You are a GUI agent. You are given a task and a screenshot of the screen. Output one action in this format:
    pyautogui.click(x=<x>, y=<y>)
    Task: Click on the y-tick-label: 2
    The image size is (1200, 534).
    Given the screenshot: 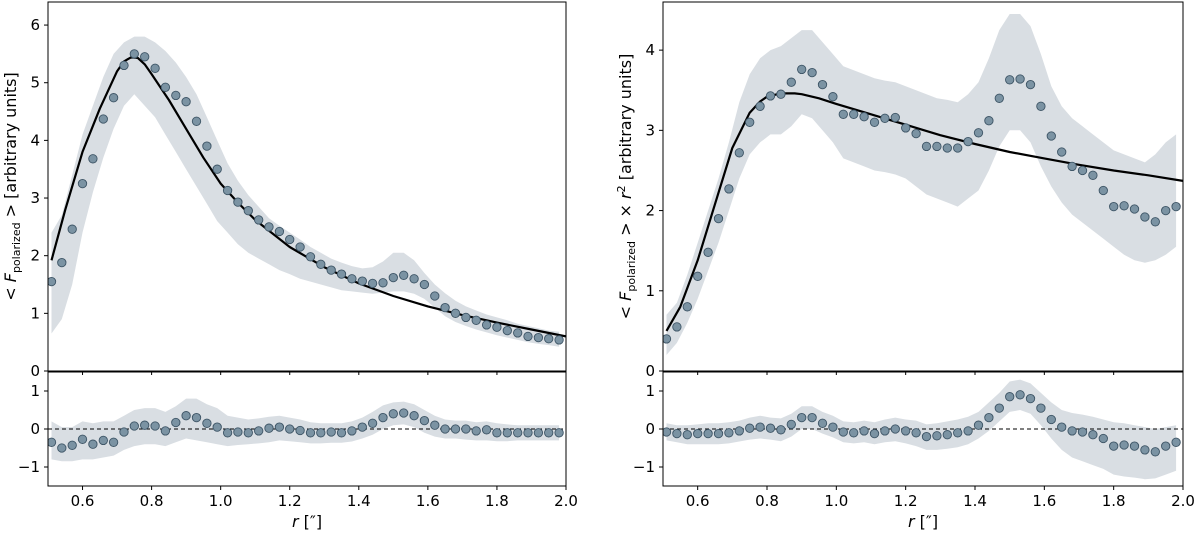 What is the action you would take?
    pyautogui.click(x=650, y=211)
    